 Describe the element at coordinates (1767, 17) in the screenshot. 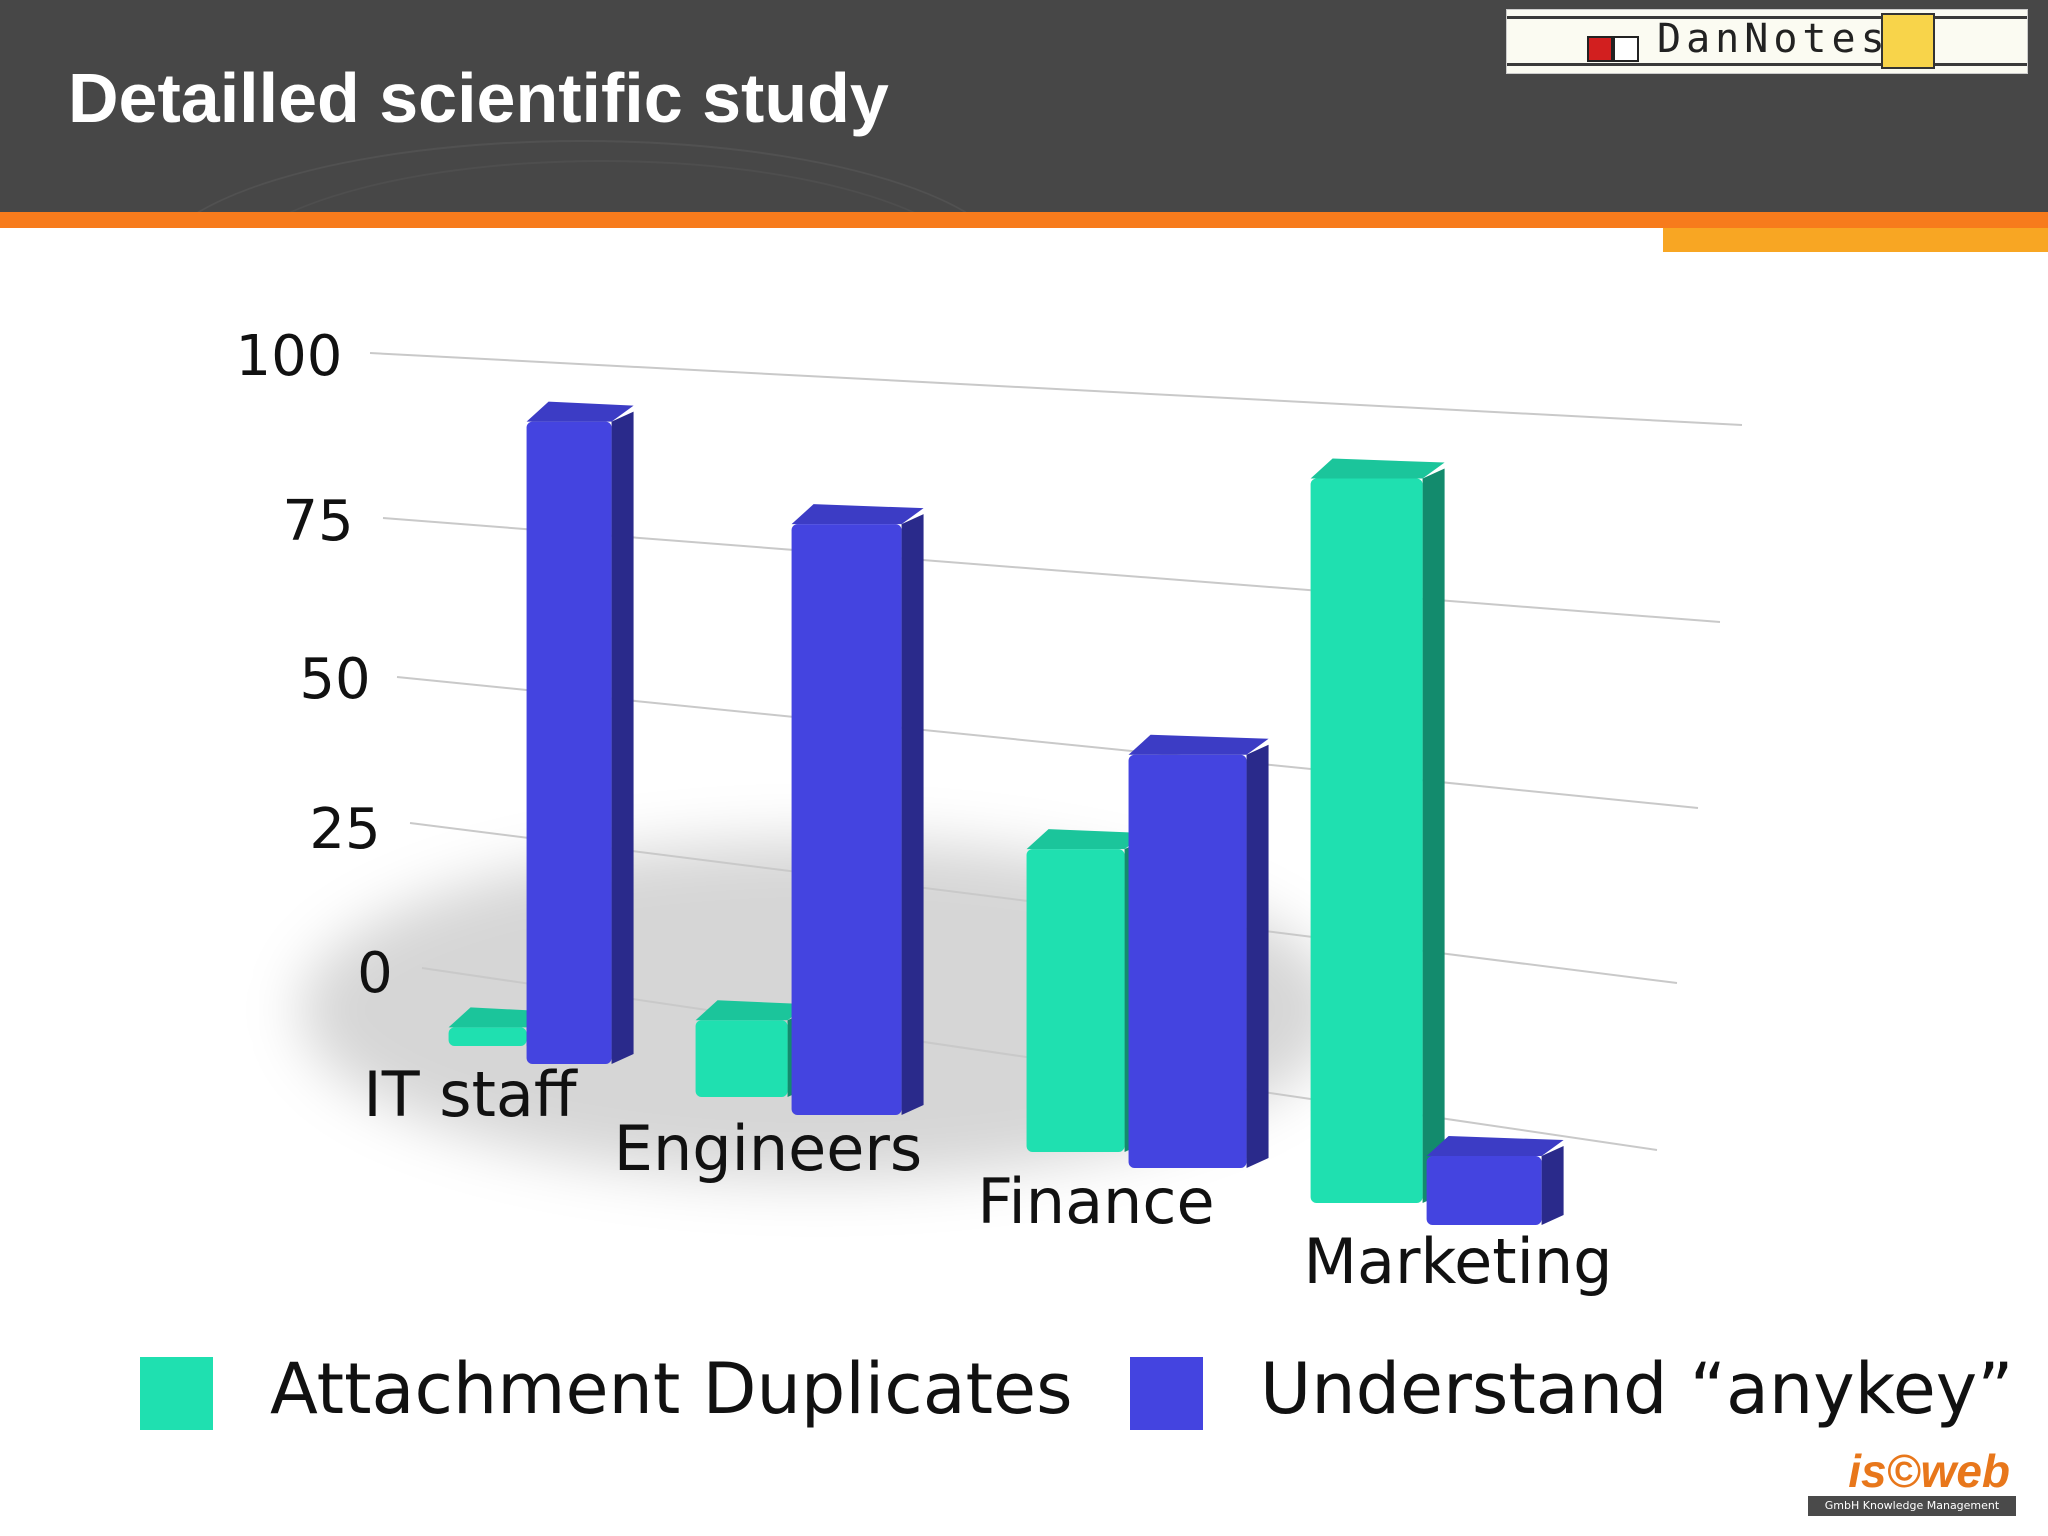

I see `logo-rule-top` at that location.